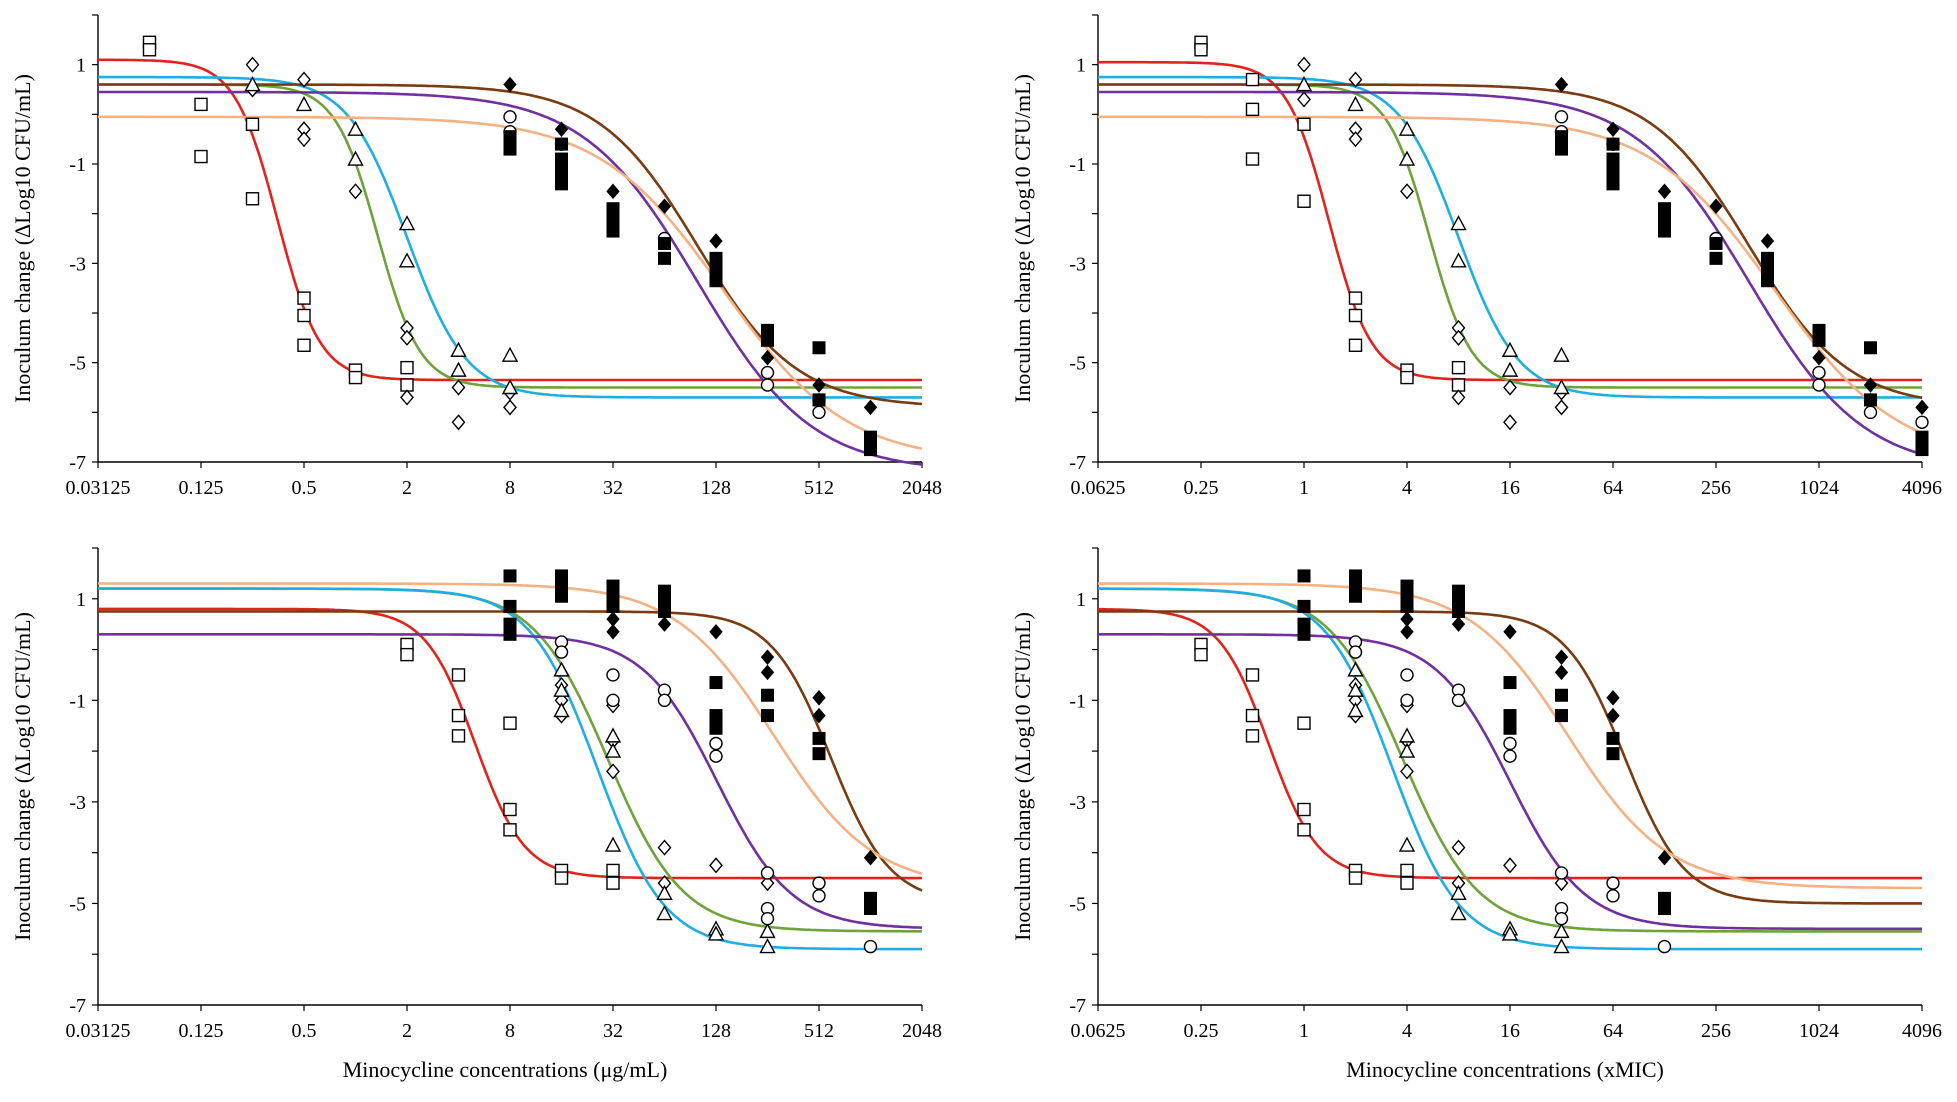  Describe the element at coordinates (1077, 701) in the screenshot. I see `y-tick-label: -1` at that location.